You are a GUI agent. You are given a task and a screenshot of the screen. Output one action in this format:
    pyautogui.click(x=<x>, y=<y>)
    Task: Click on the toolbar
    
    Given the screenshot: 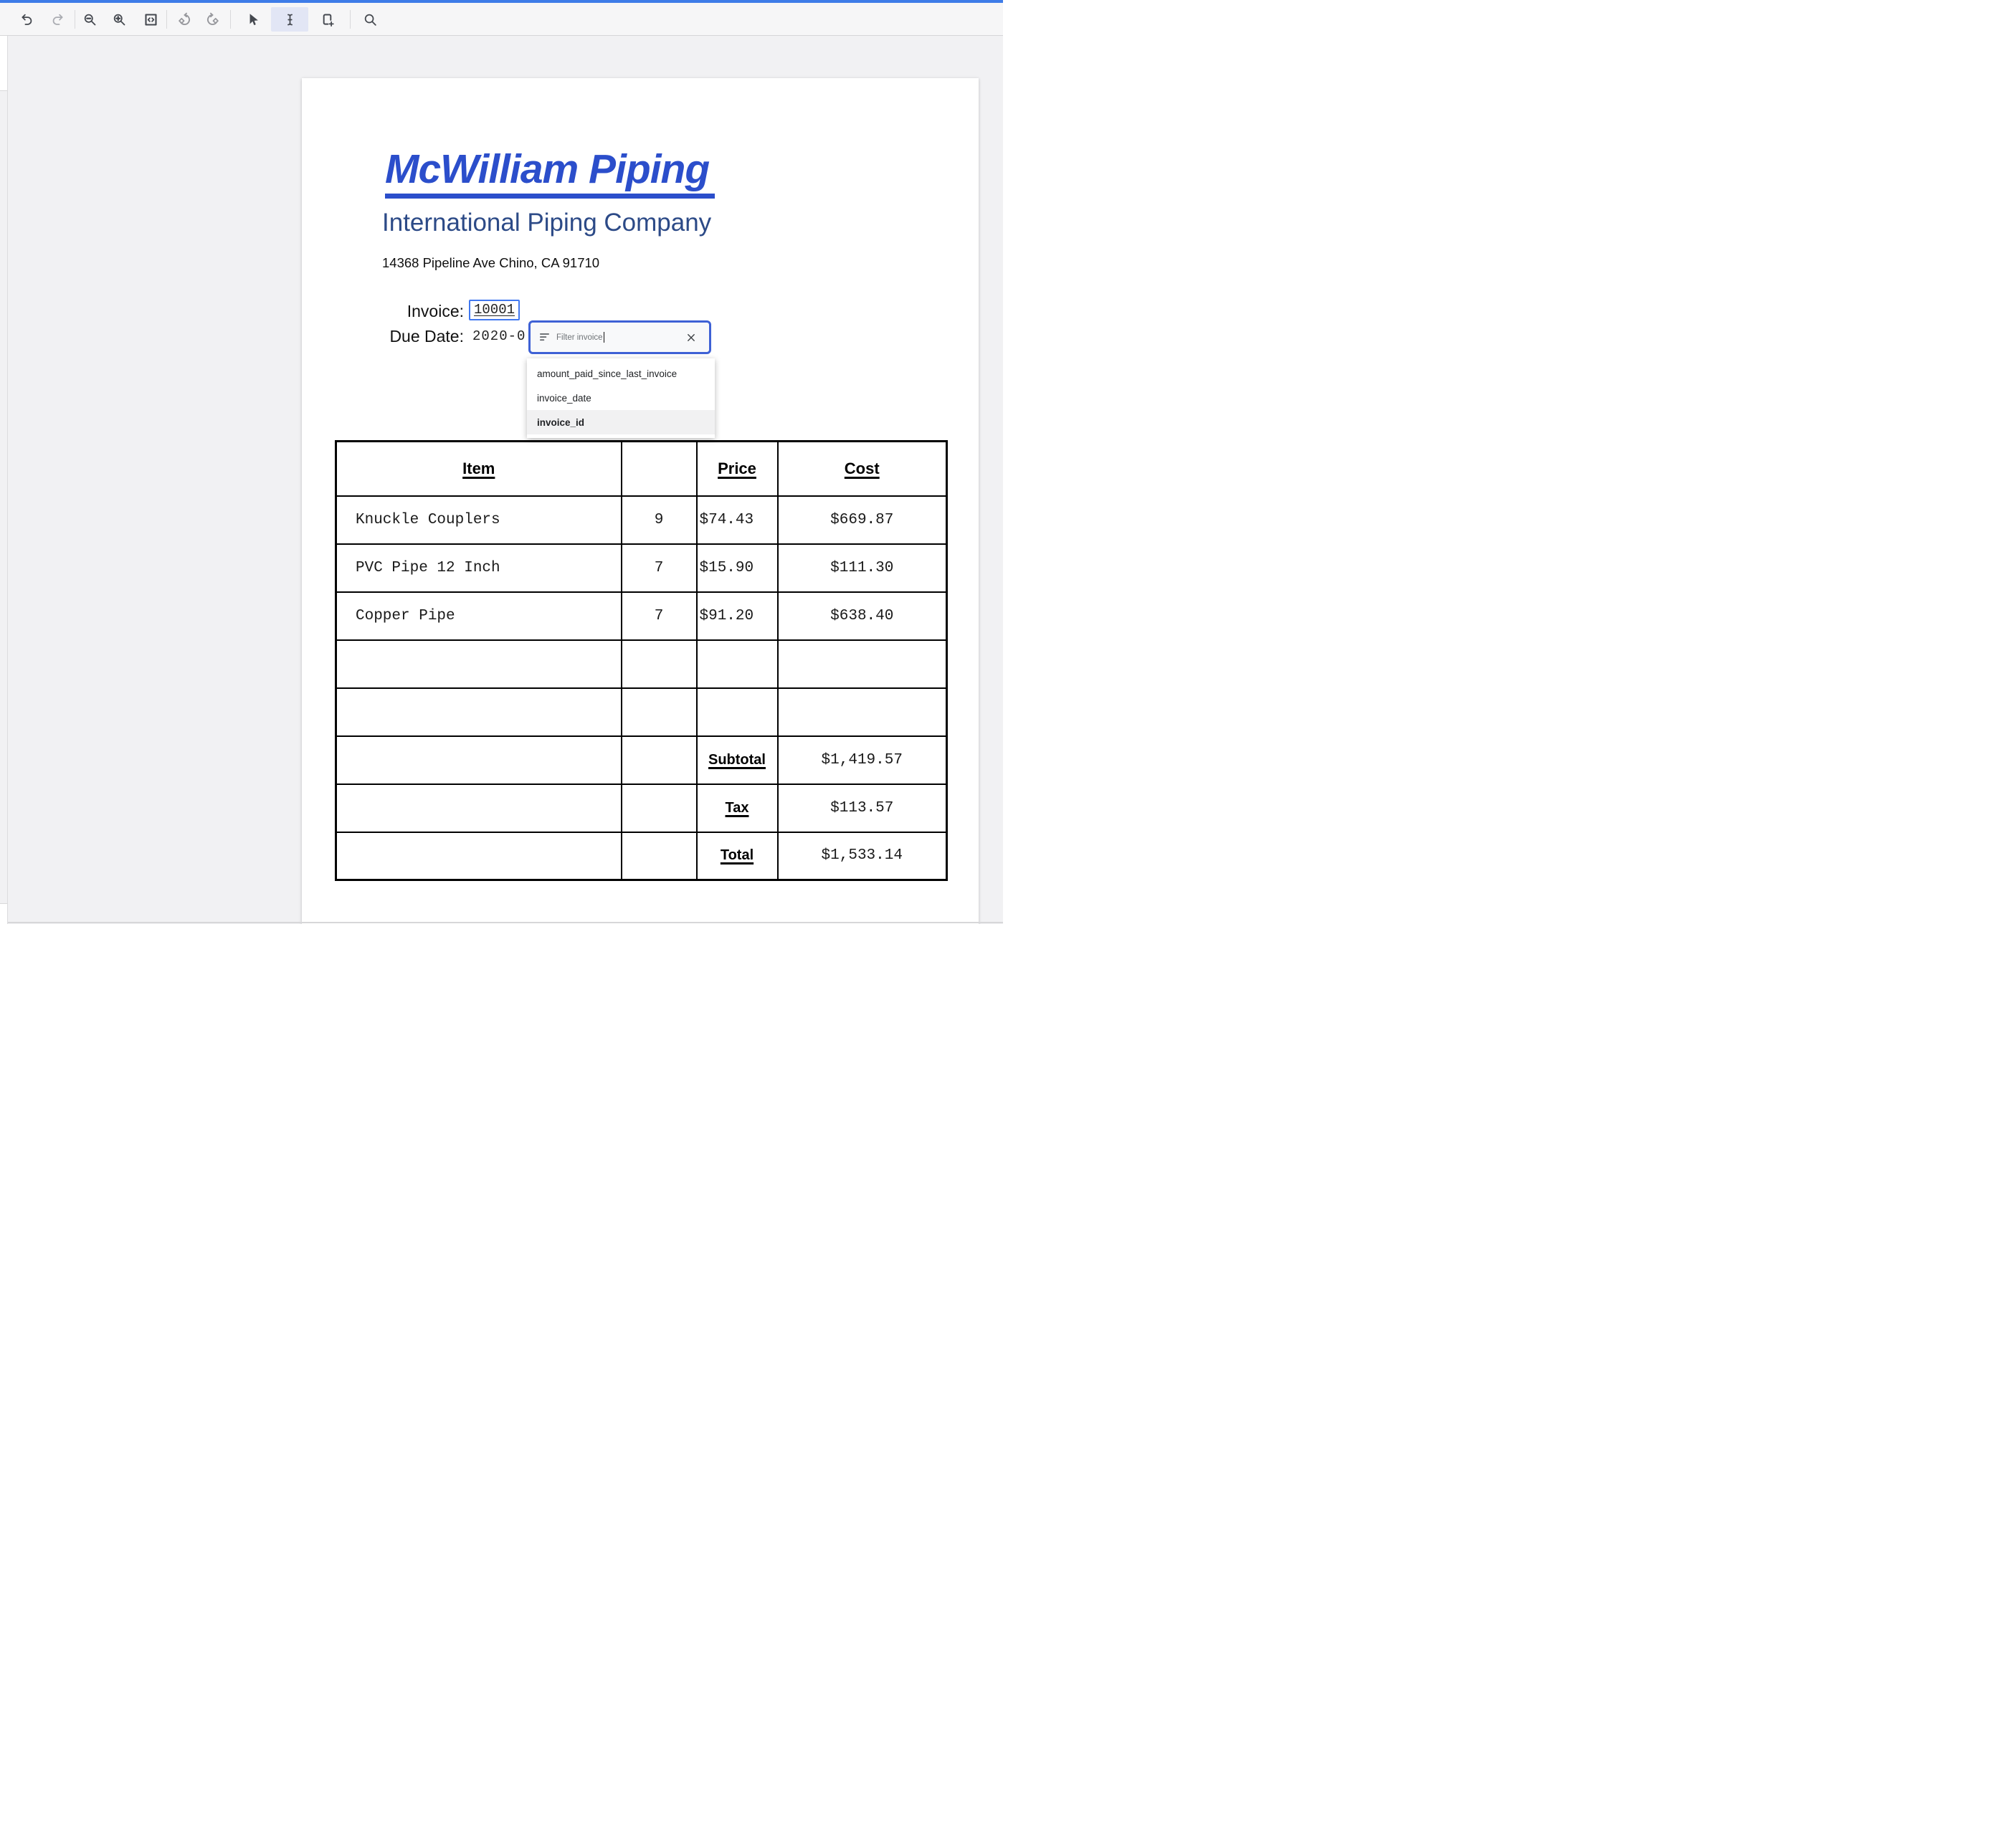 What is the action you would take?
    pyautogui.click(x=501, y=19)
    